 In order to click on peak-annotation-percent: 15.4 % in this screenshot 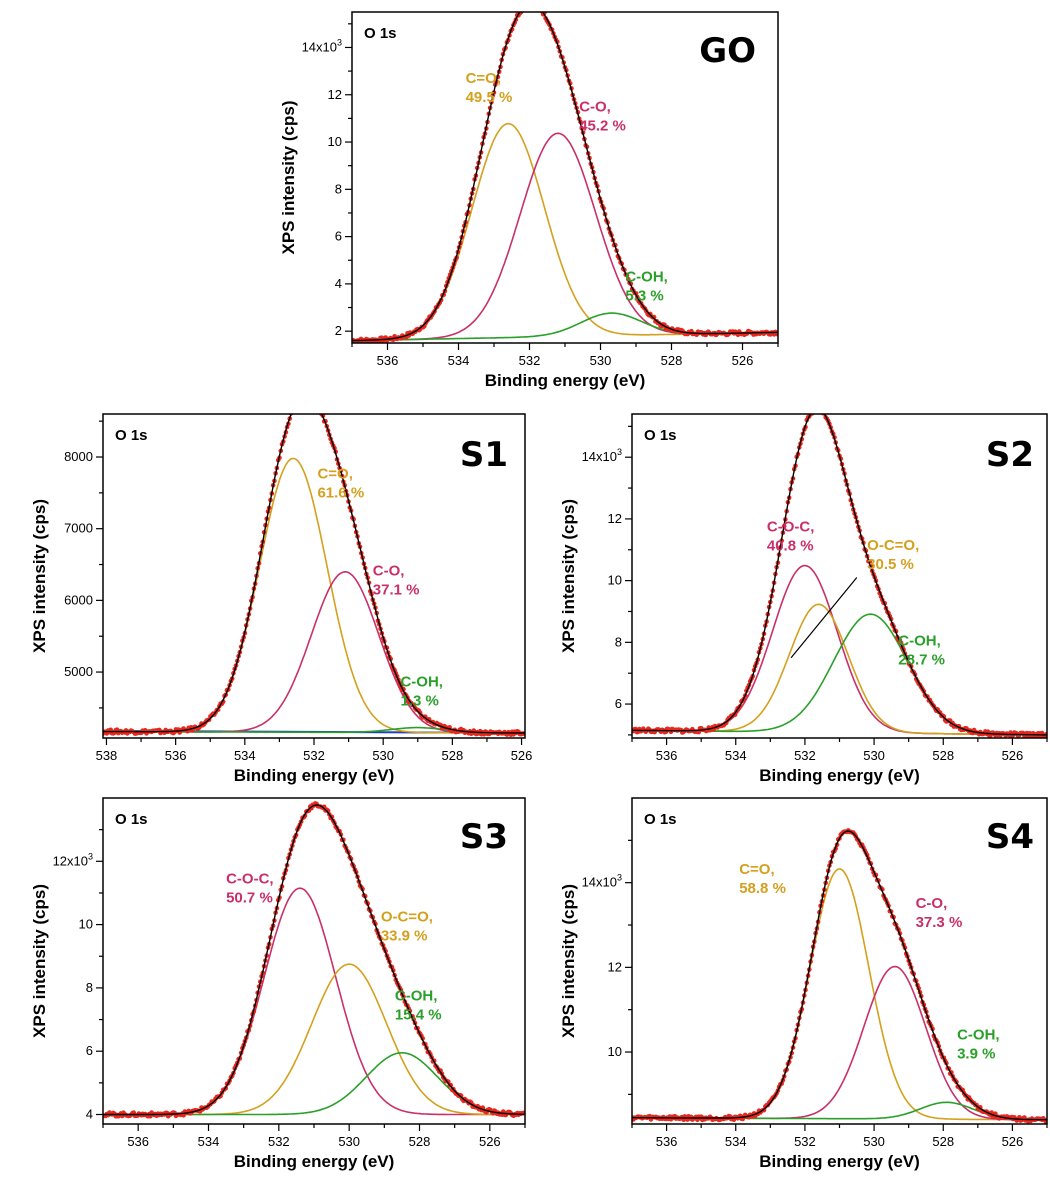, I will do `click(418, 1015)`.